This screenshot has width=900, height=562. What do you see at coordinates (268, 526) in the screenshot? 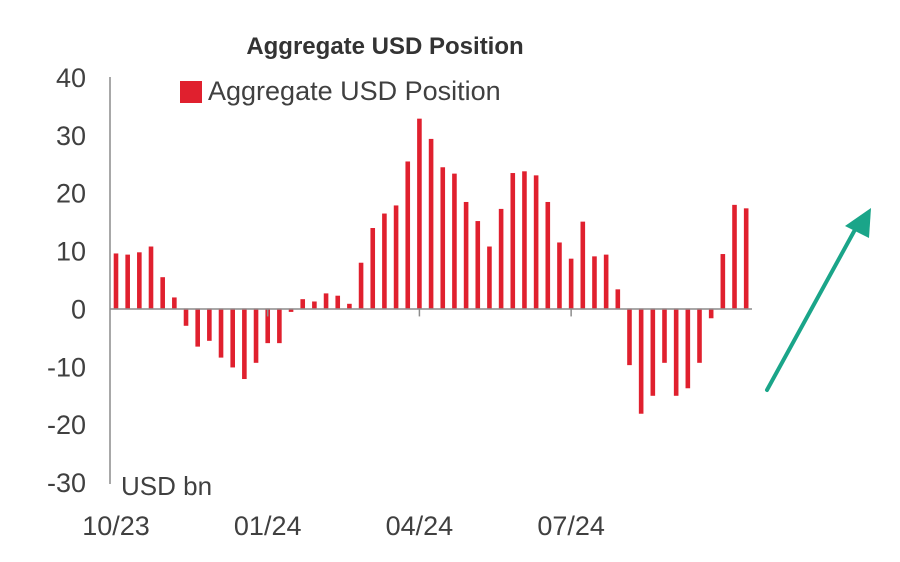
I see `x-tick-label: 01/24` at bounding box center [268, 526].